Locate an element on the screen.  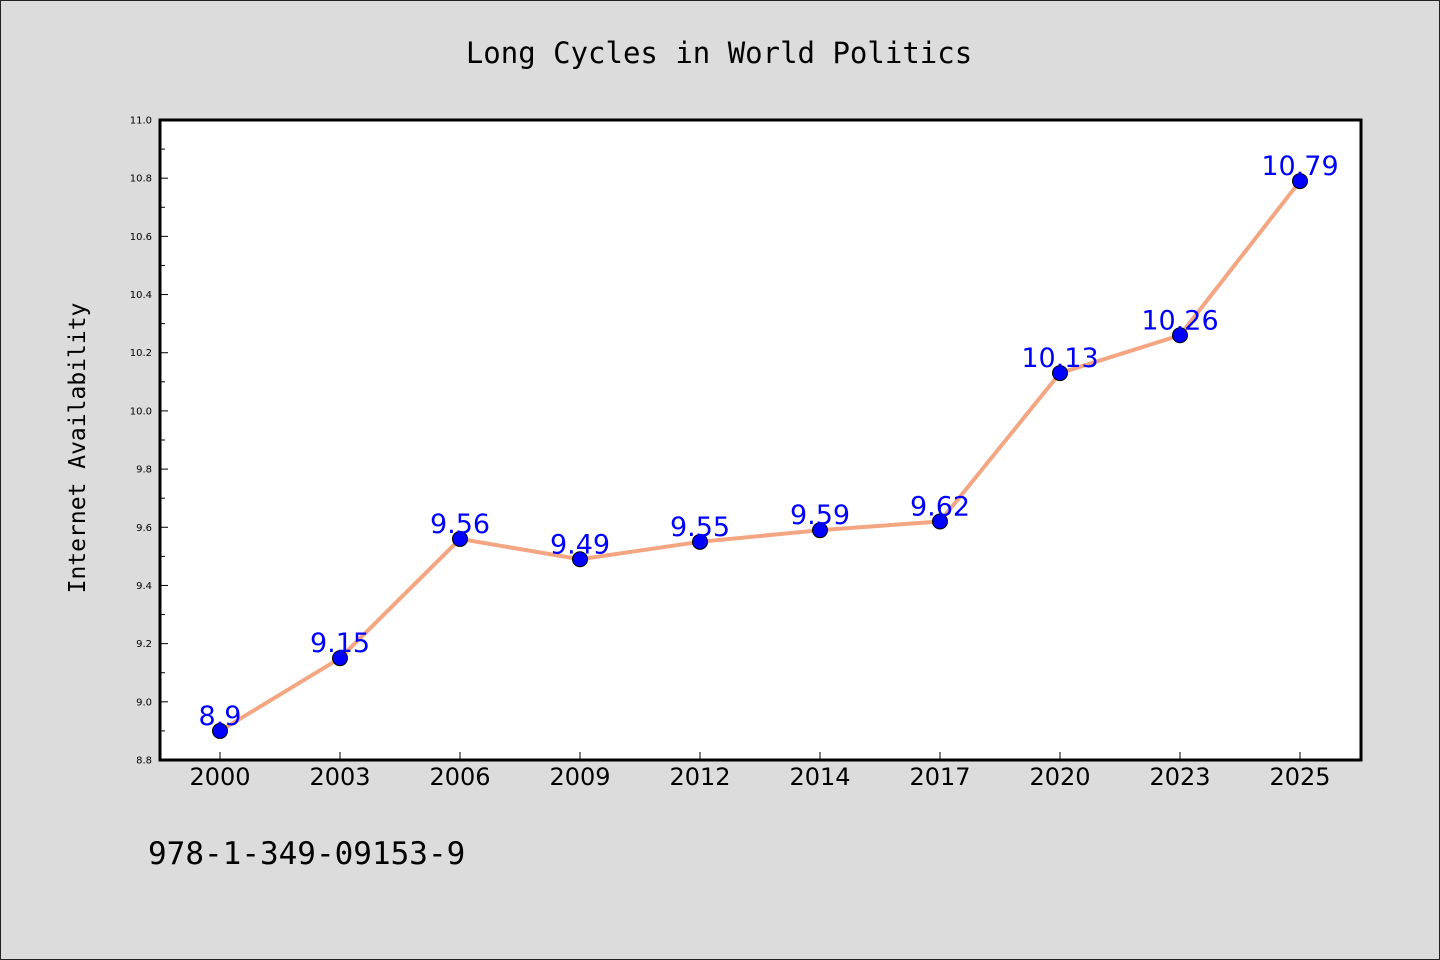
y-tick-label: 9.8 is located at coordinates (144, 470).